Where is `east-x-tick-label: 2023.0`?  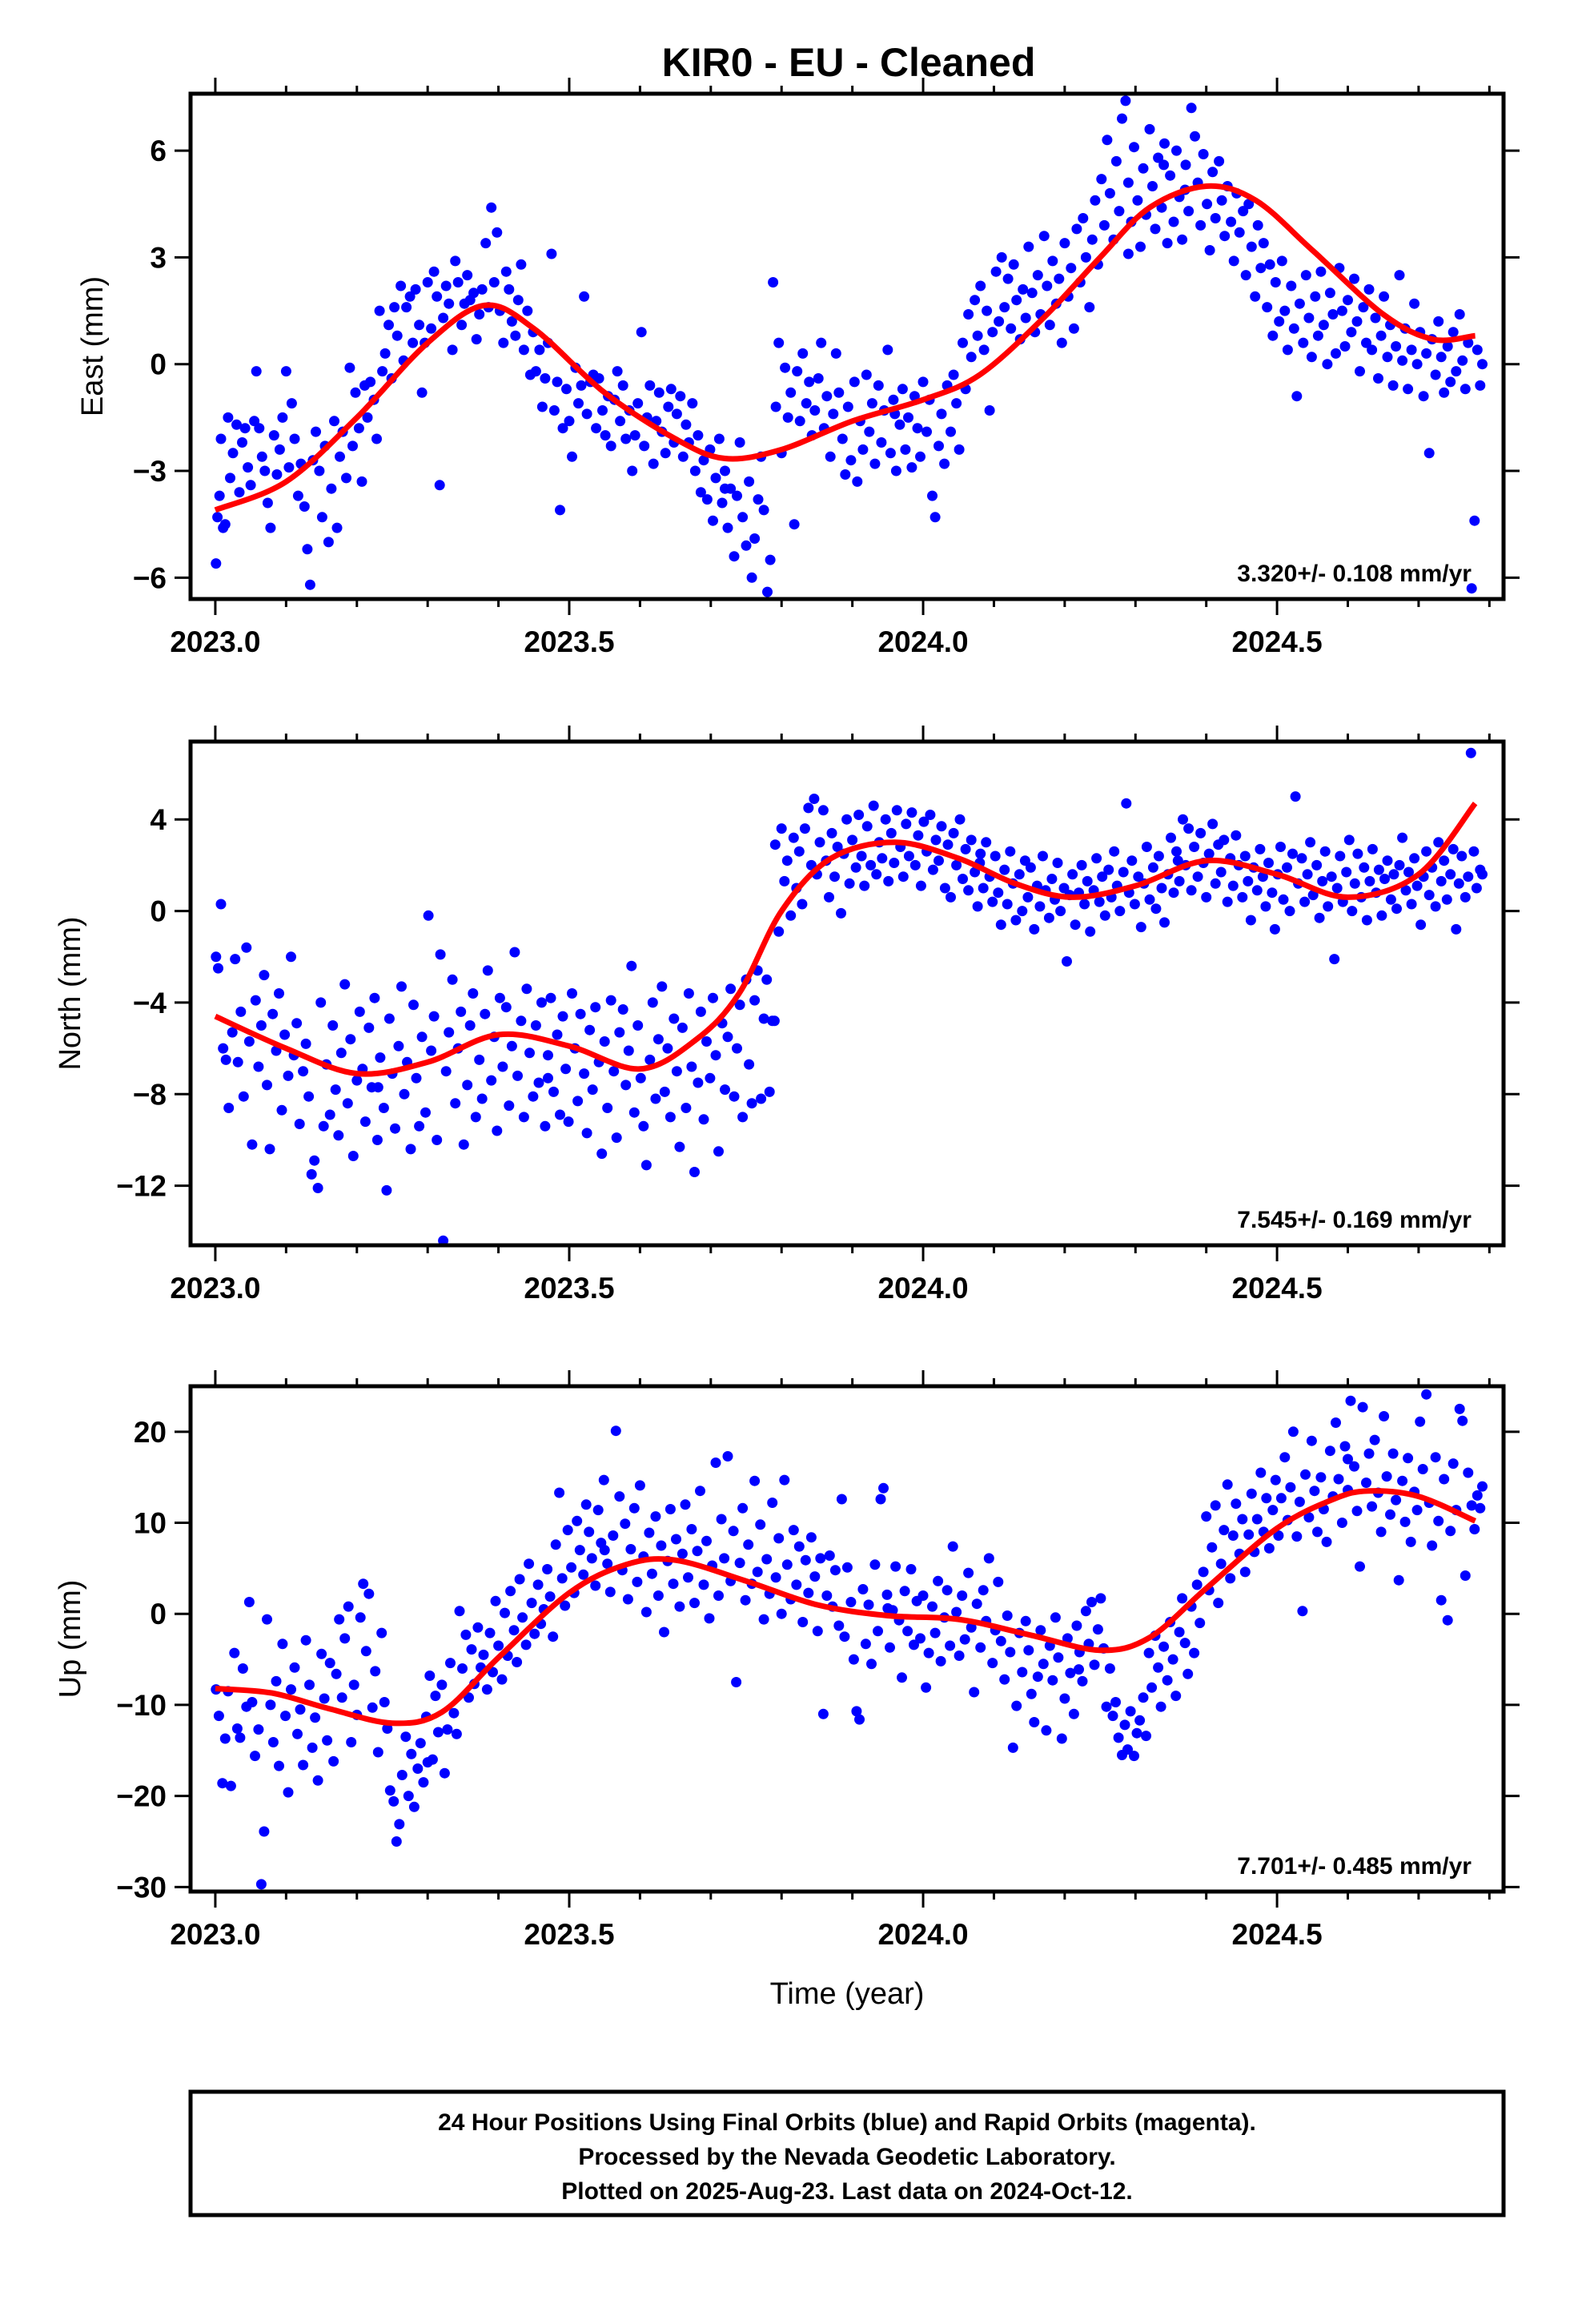 east-x-tick-label: 2023.0 is located at coordinates (215, 641).